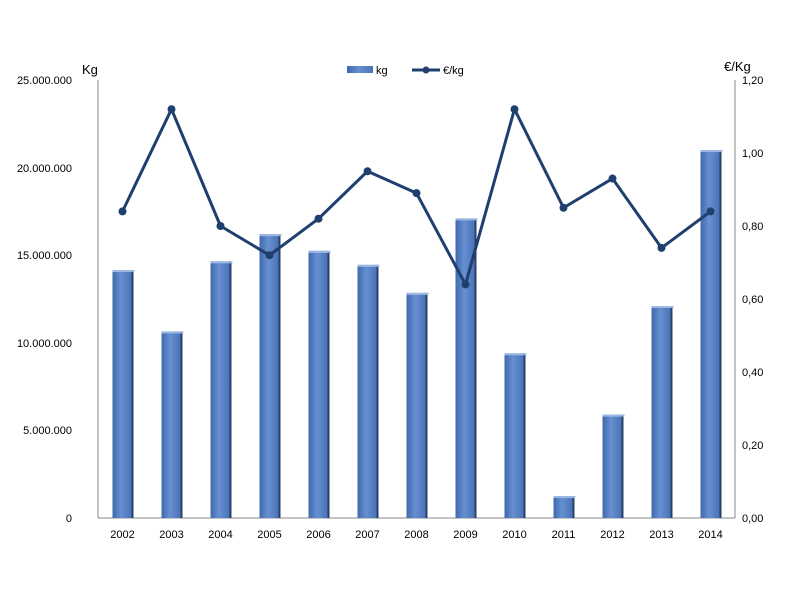 Image resolution: width=800 pixels, height=600 pixels. I want to click on legend-bar-label: kg, so click(382, 71).